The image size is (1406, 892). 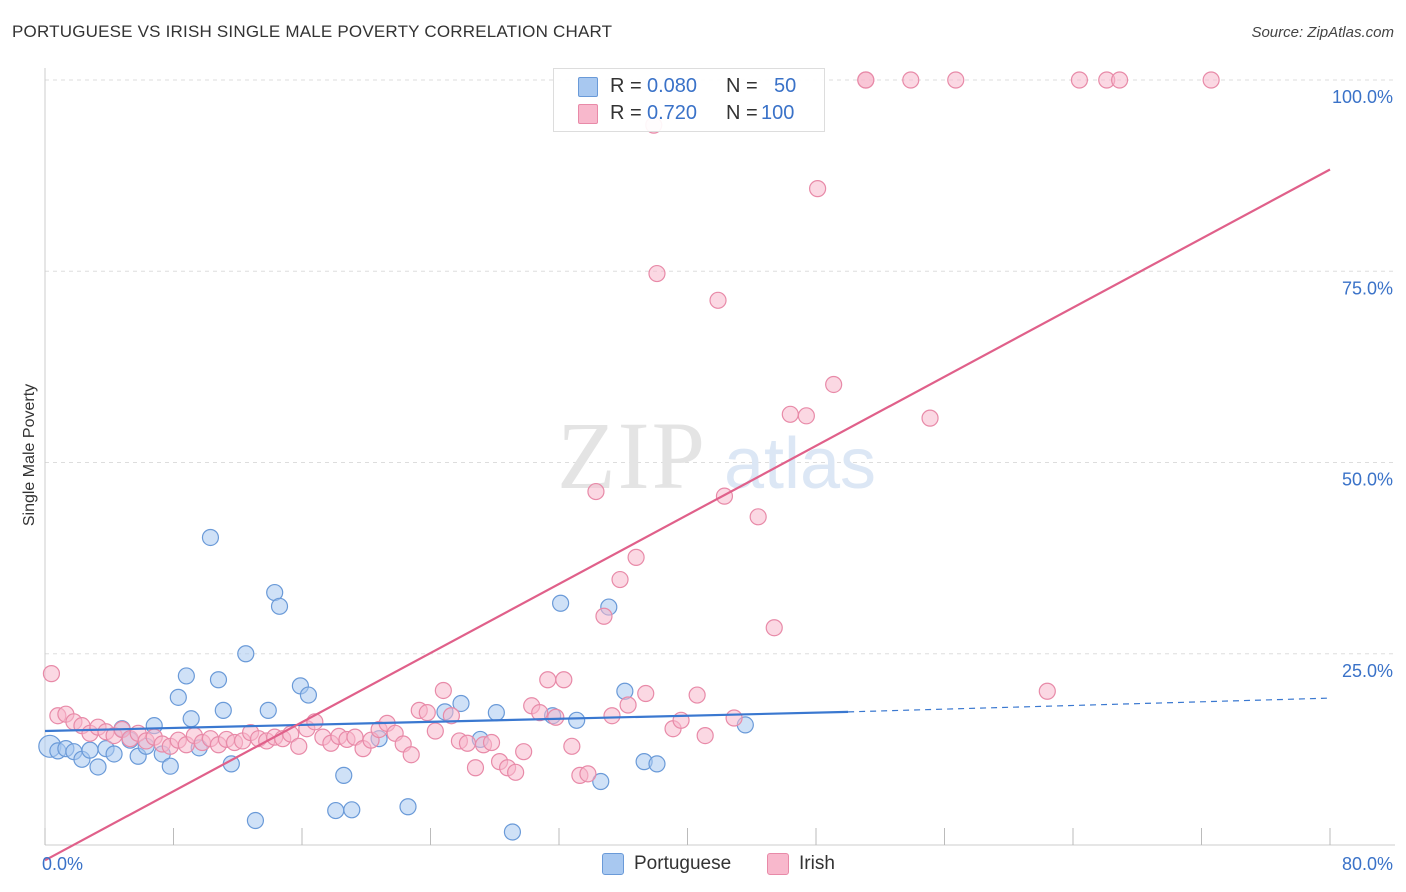 What do you see at coordinates (785, 86) in the screenshot?
I see `portuguese-n-value: 50` at bounding box center [785, 86].